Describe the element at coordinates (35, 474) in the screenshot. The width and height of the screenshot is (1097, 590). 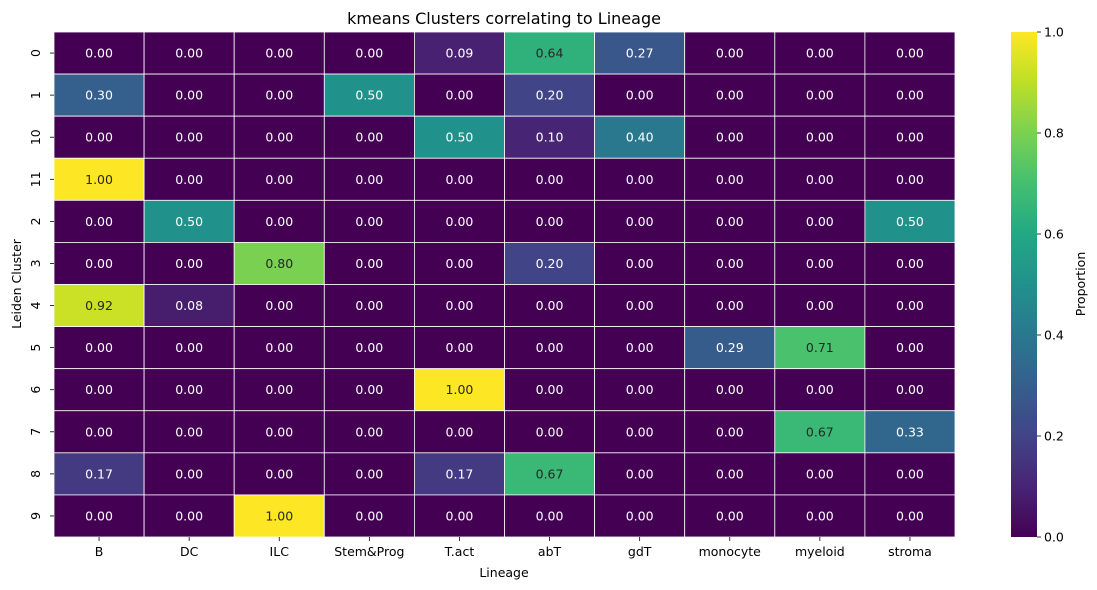
I see `y-tick-label: 8` at that location.